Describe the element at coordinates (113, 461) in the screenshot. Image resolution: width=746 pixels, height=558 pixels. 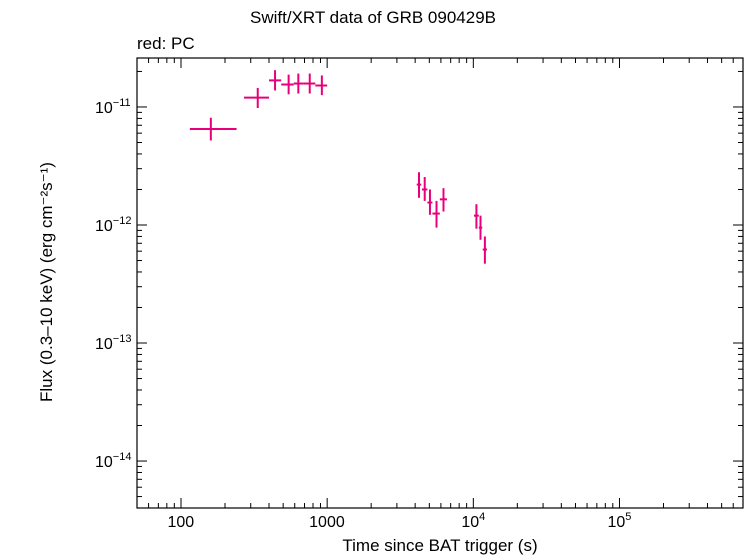
I see `y-tick-label: 10−14` at that location.